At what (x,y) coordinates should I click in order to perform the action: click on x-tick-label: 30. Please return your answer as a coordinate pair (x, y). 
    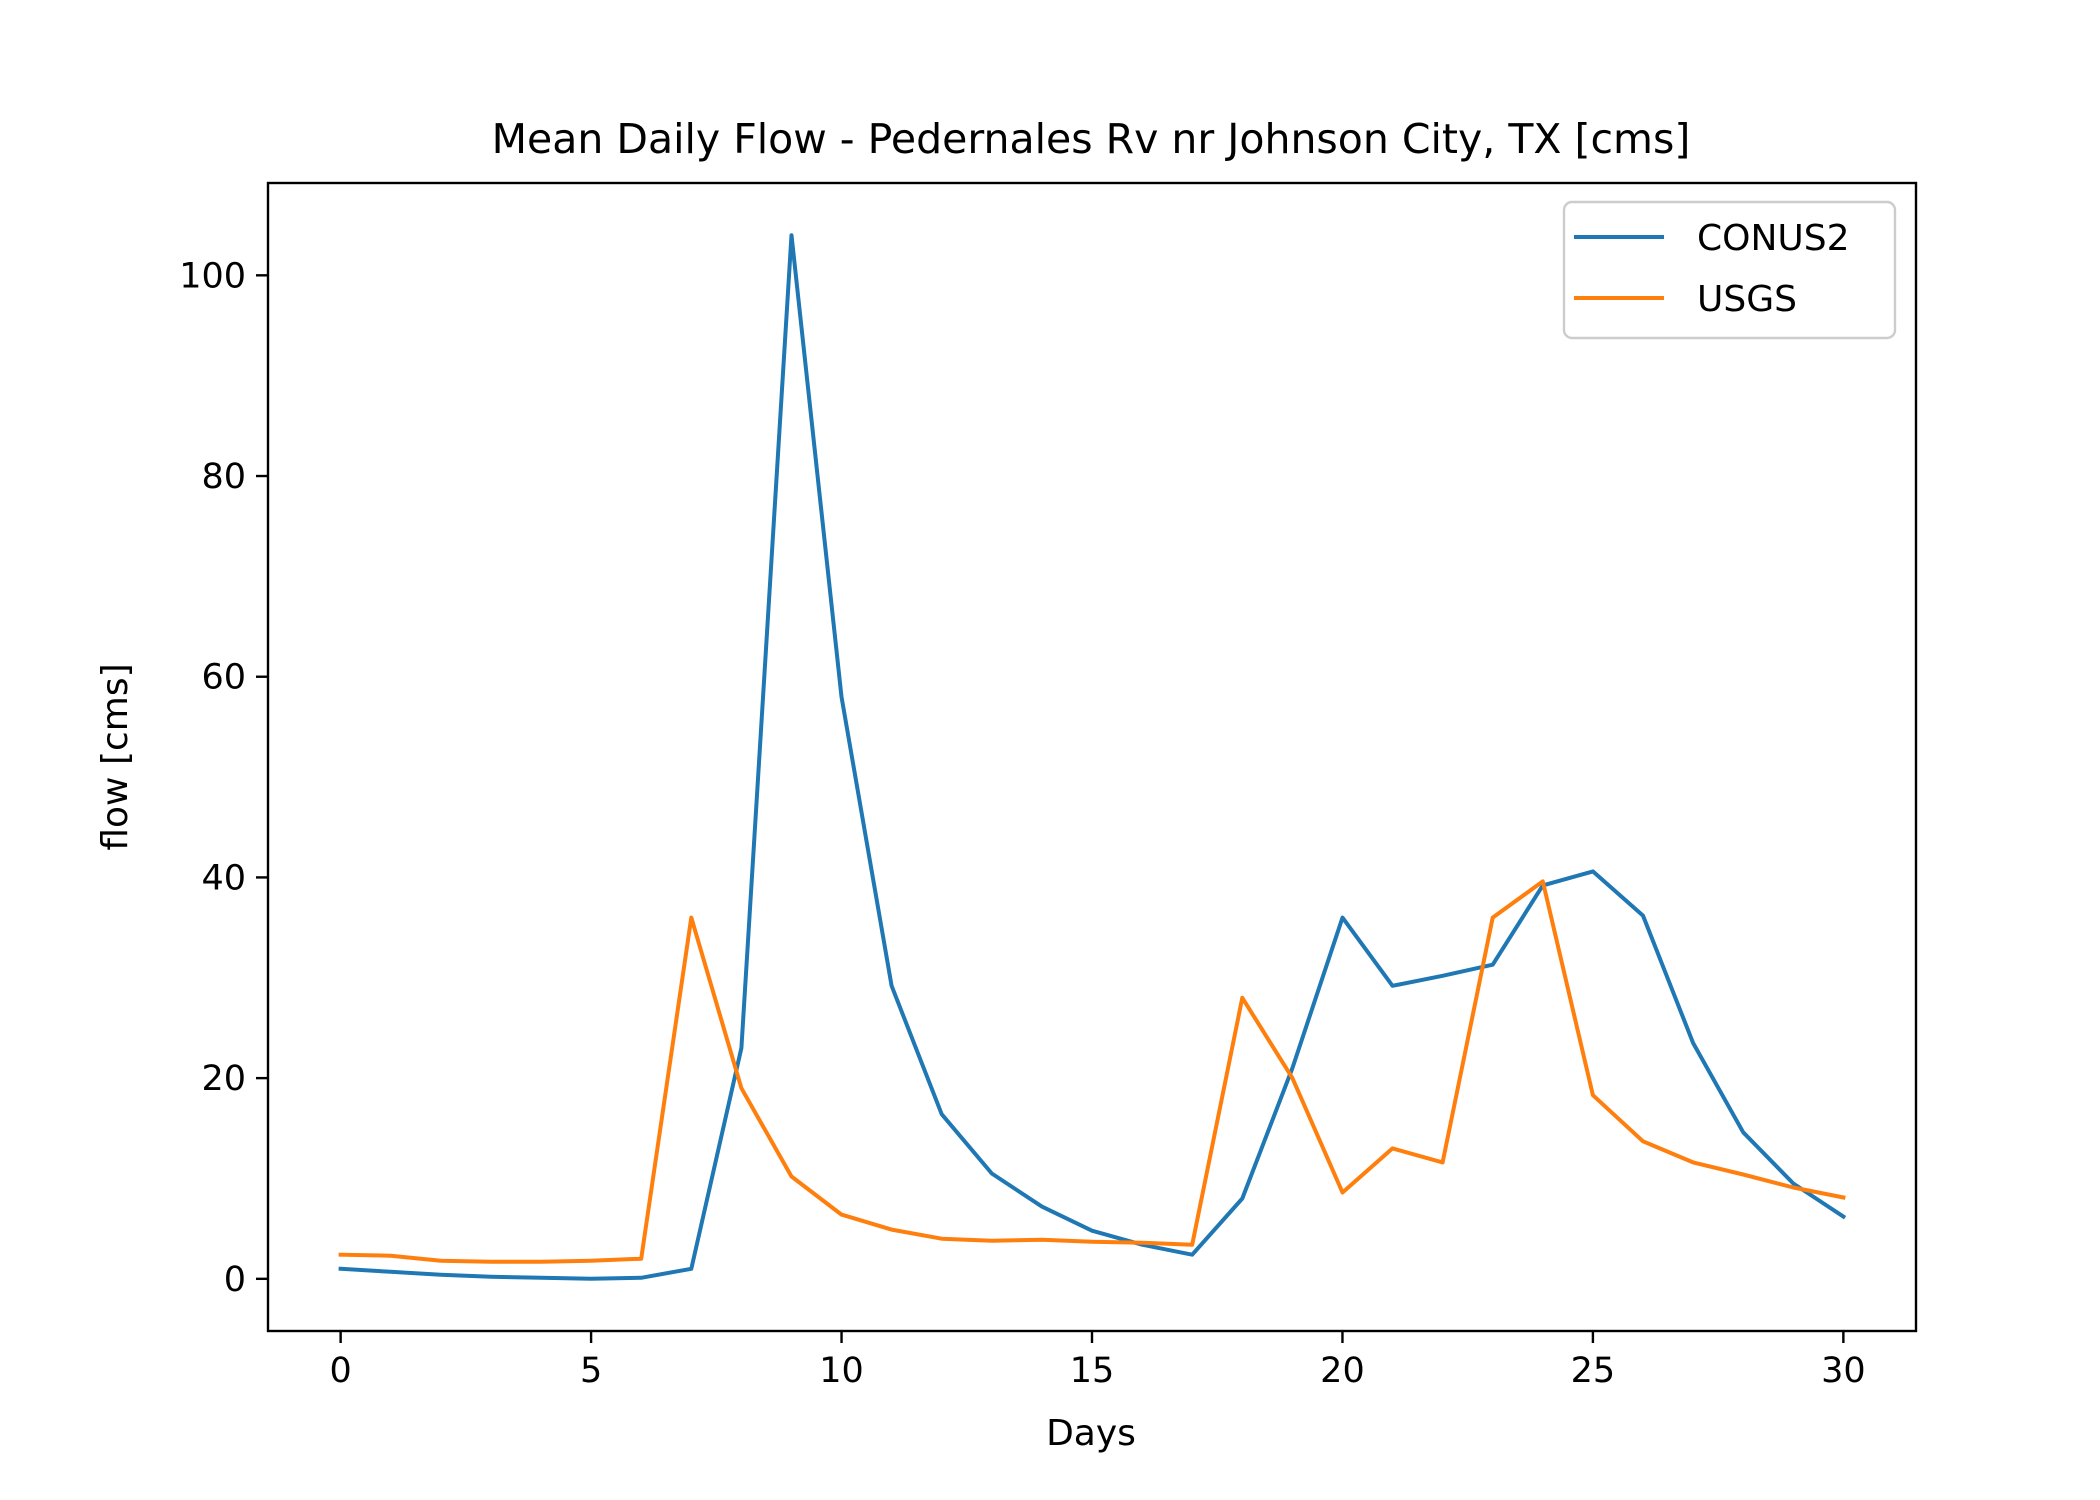
    Looking at the image, I should click on (1843, 1371).